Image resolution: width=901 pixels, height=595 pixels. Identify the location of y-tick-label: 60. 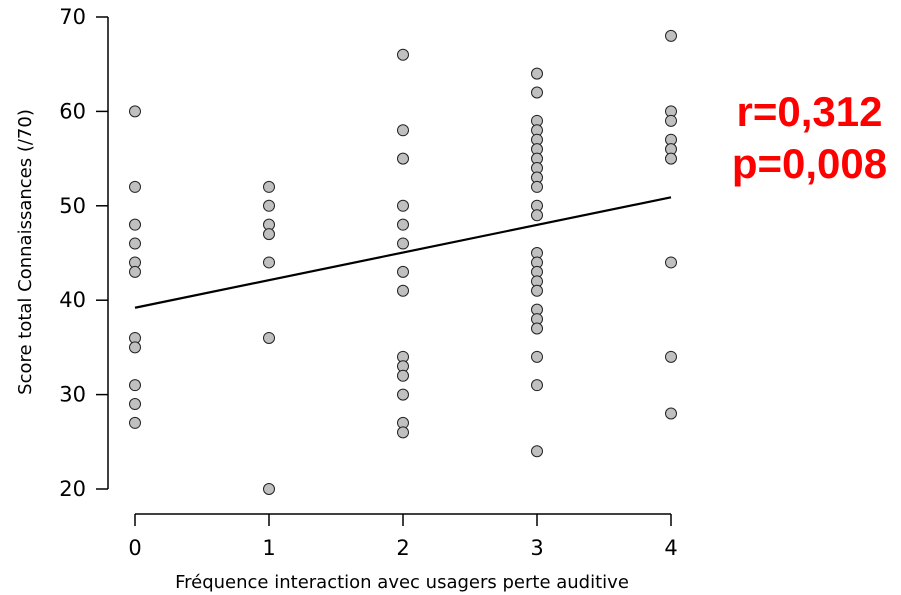
(72, 111).